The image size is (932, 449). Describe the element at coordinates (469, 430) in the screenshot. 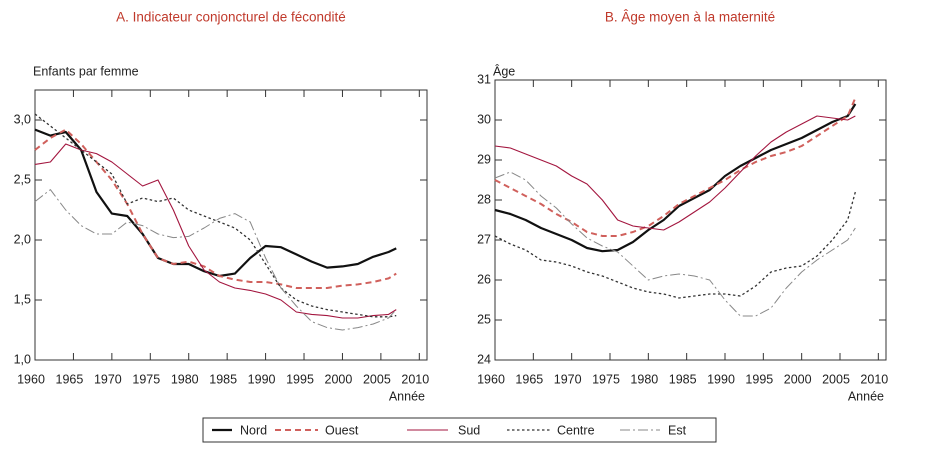

I see `legend-label: Sud` at that location.